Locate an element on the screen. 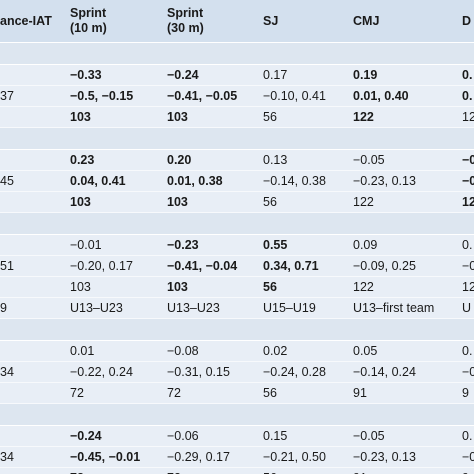 This screenshot has height=474, width=474. header-cell: D is located at coordinates (468, 21).